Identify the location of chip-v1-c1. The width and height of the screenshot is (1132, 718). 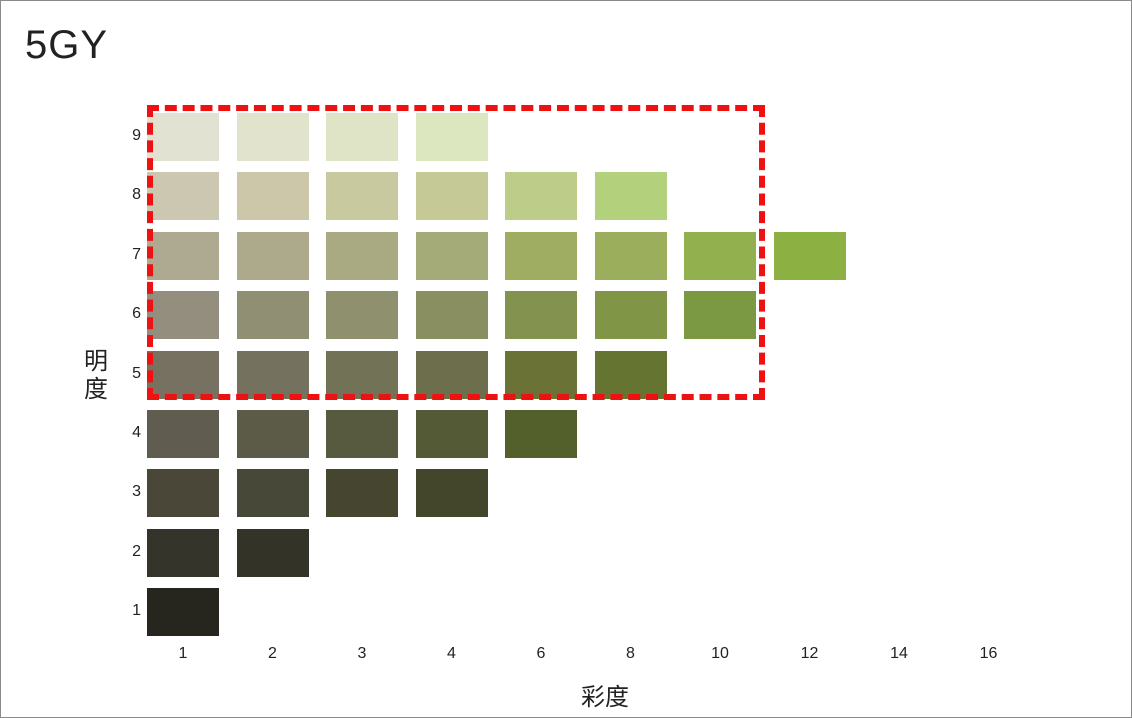
(183, 612).